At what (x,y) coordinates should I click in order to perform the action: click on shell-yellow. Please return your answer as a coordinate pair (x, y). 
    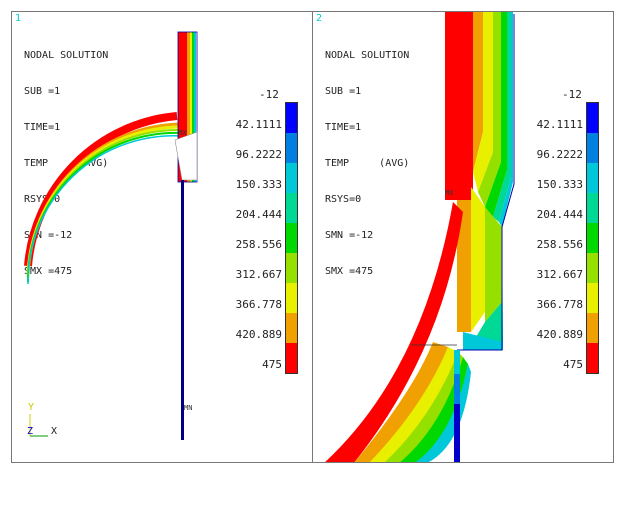
    Looking at the image, I should click on (413, 404).